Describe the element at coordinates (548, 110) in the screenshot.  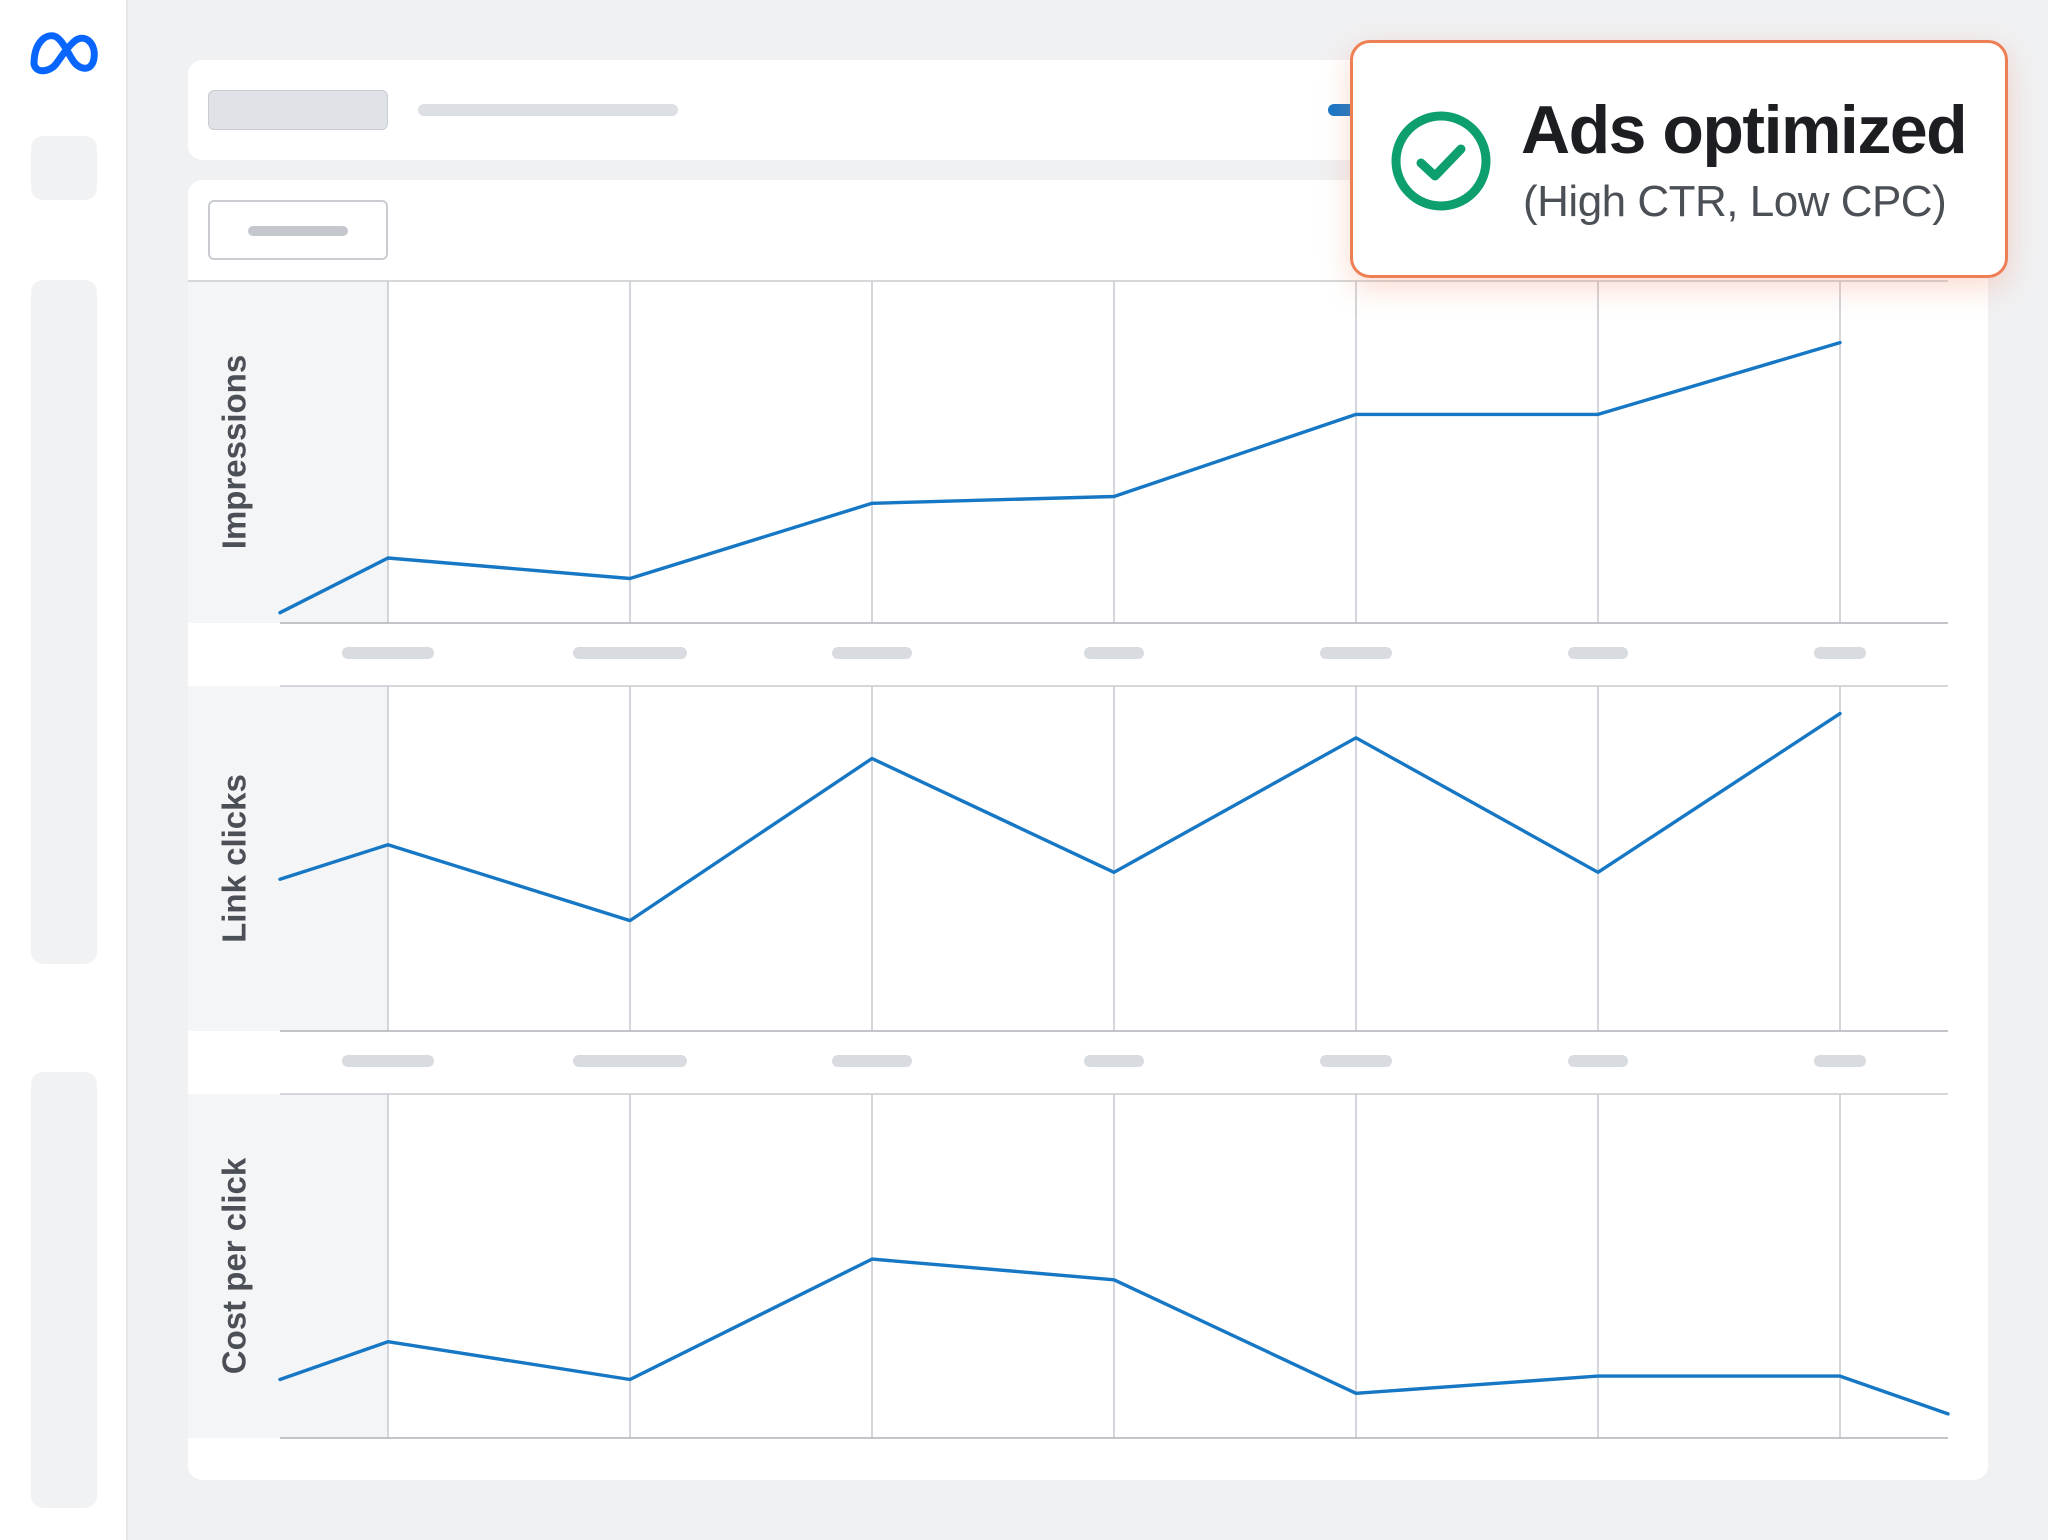
I see `breadcrumb-placeholder` at that location.